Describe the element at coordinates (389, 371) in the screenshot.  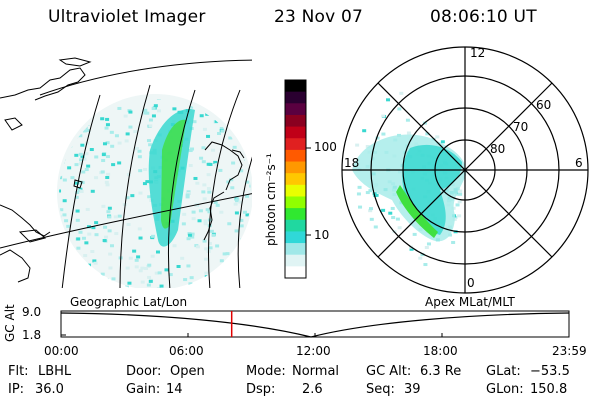
I see `gcalt-label: GC Alt:` at that location.